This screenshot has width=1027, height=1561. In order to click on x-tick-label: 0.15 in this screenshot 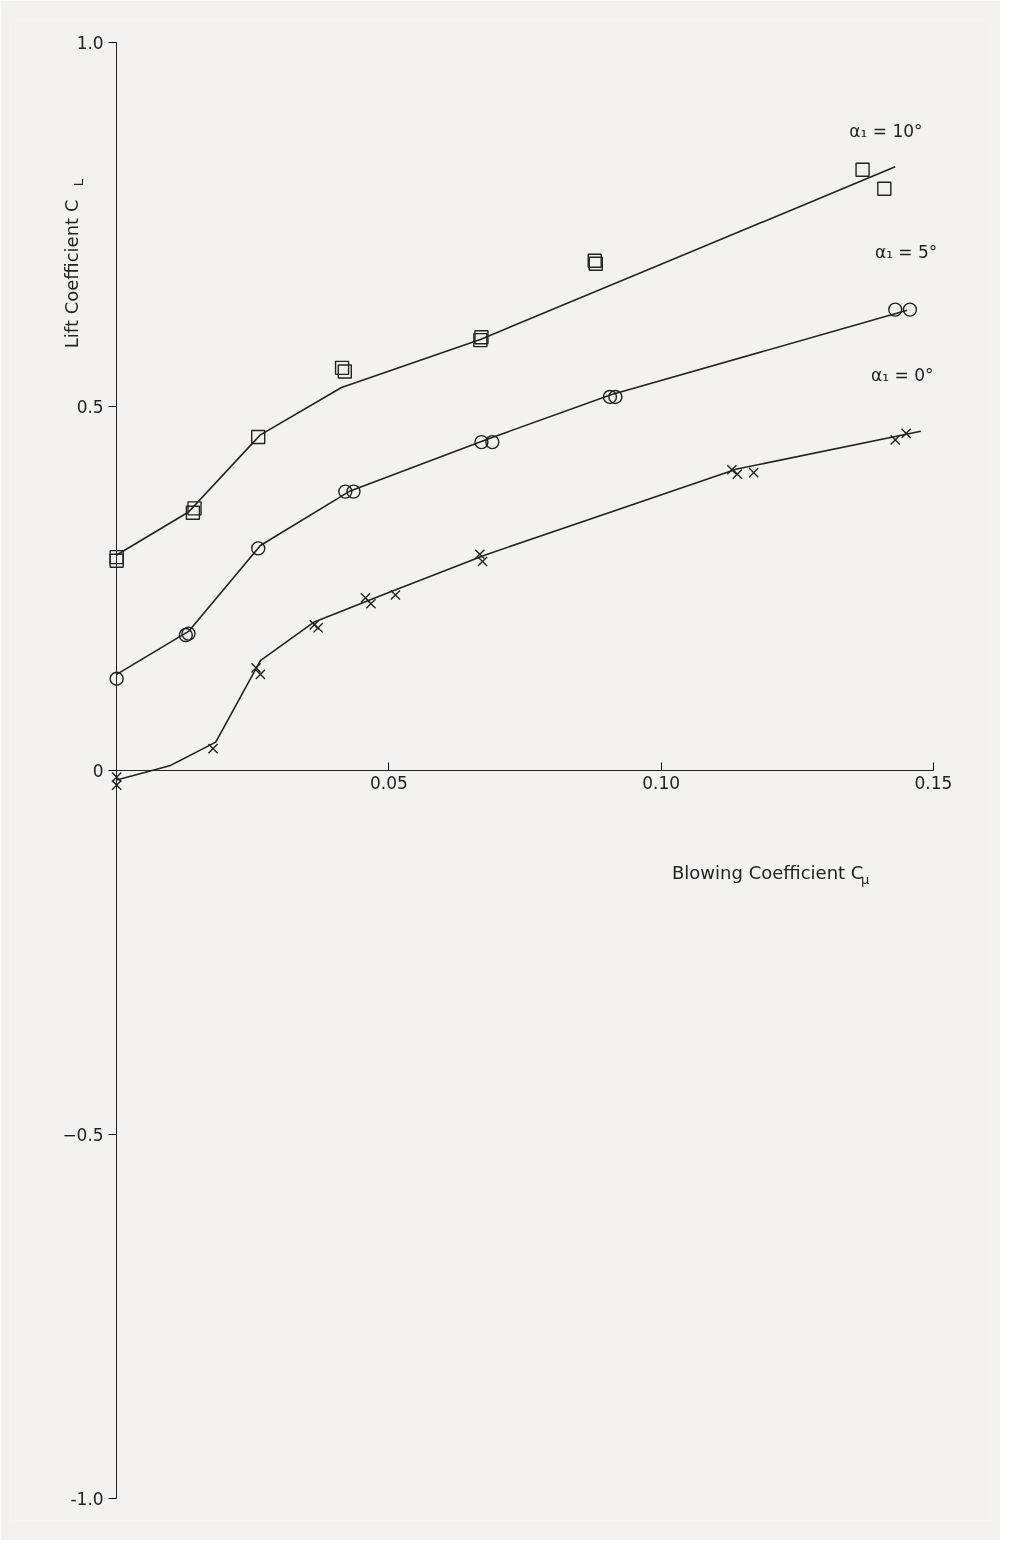, I will do `click(933, 782)`.